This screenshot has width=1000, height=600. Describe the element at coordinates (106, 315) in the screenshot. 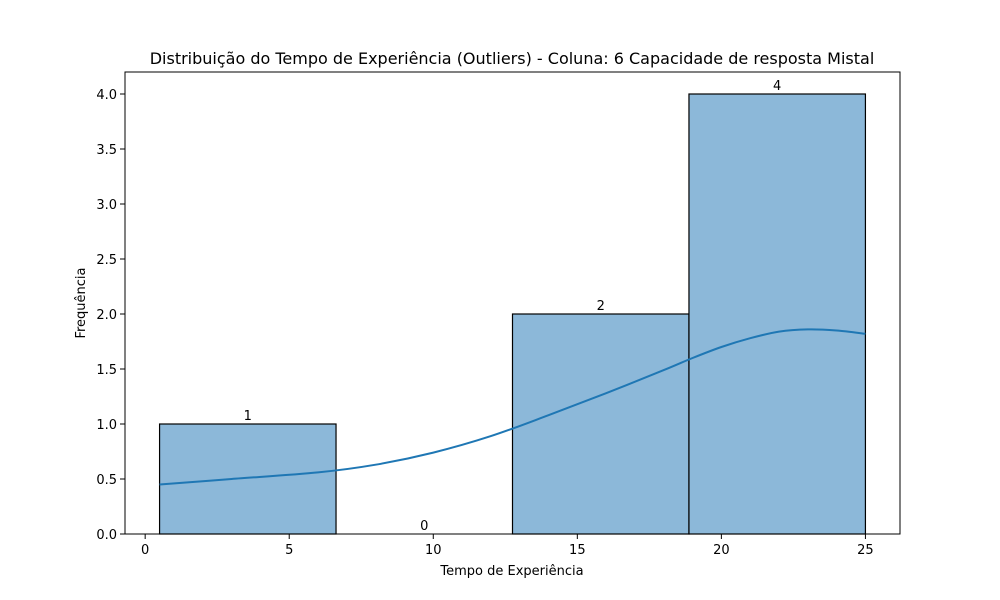

I see `y-tick-label: 2.0` at that location.